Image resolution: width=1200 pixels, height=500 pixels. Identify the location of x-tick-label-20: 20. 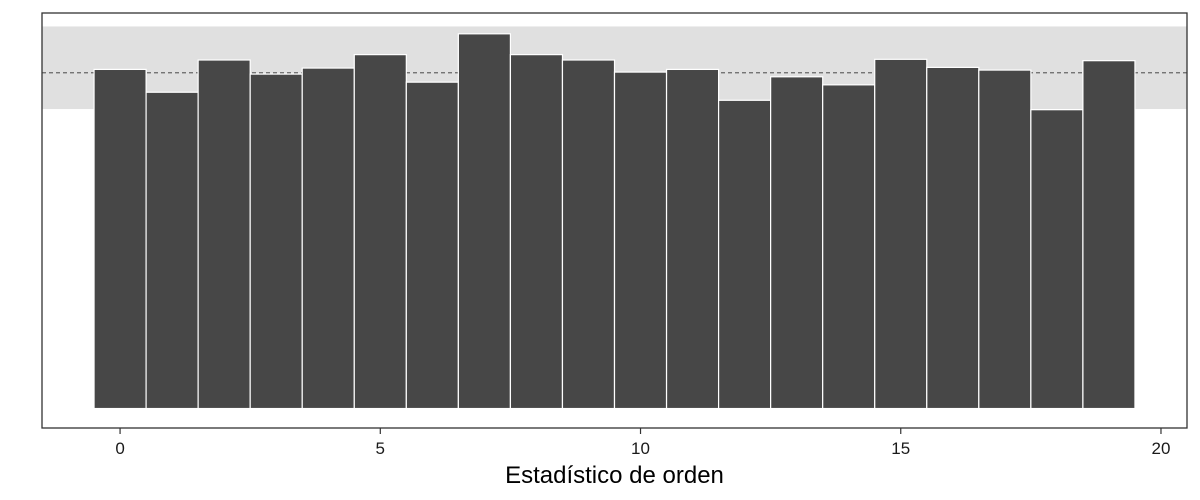
(1161, 448).